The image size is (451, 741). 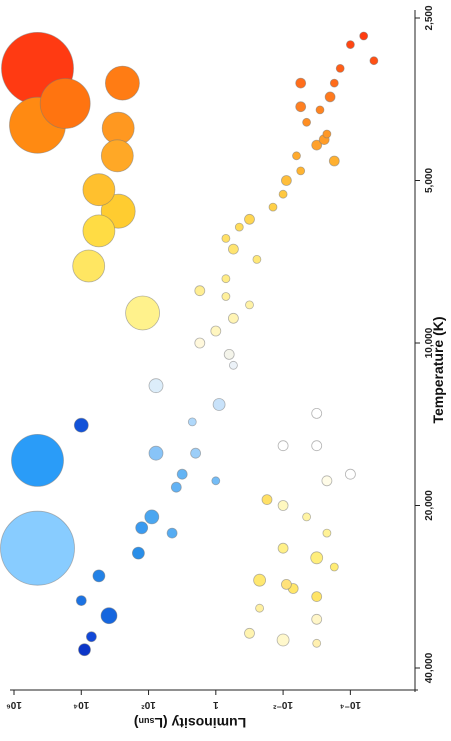 What do you see at coordinates (14, 704) in the screenshot?
I see `luminosity-tick-label: 10⁶` at bounding box center [14, 704].